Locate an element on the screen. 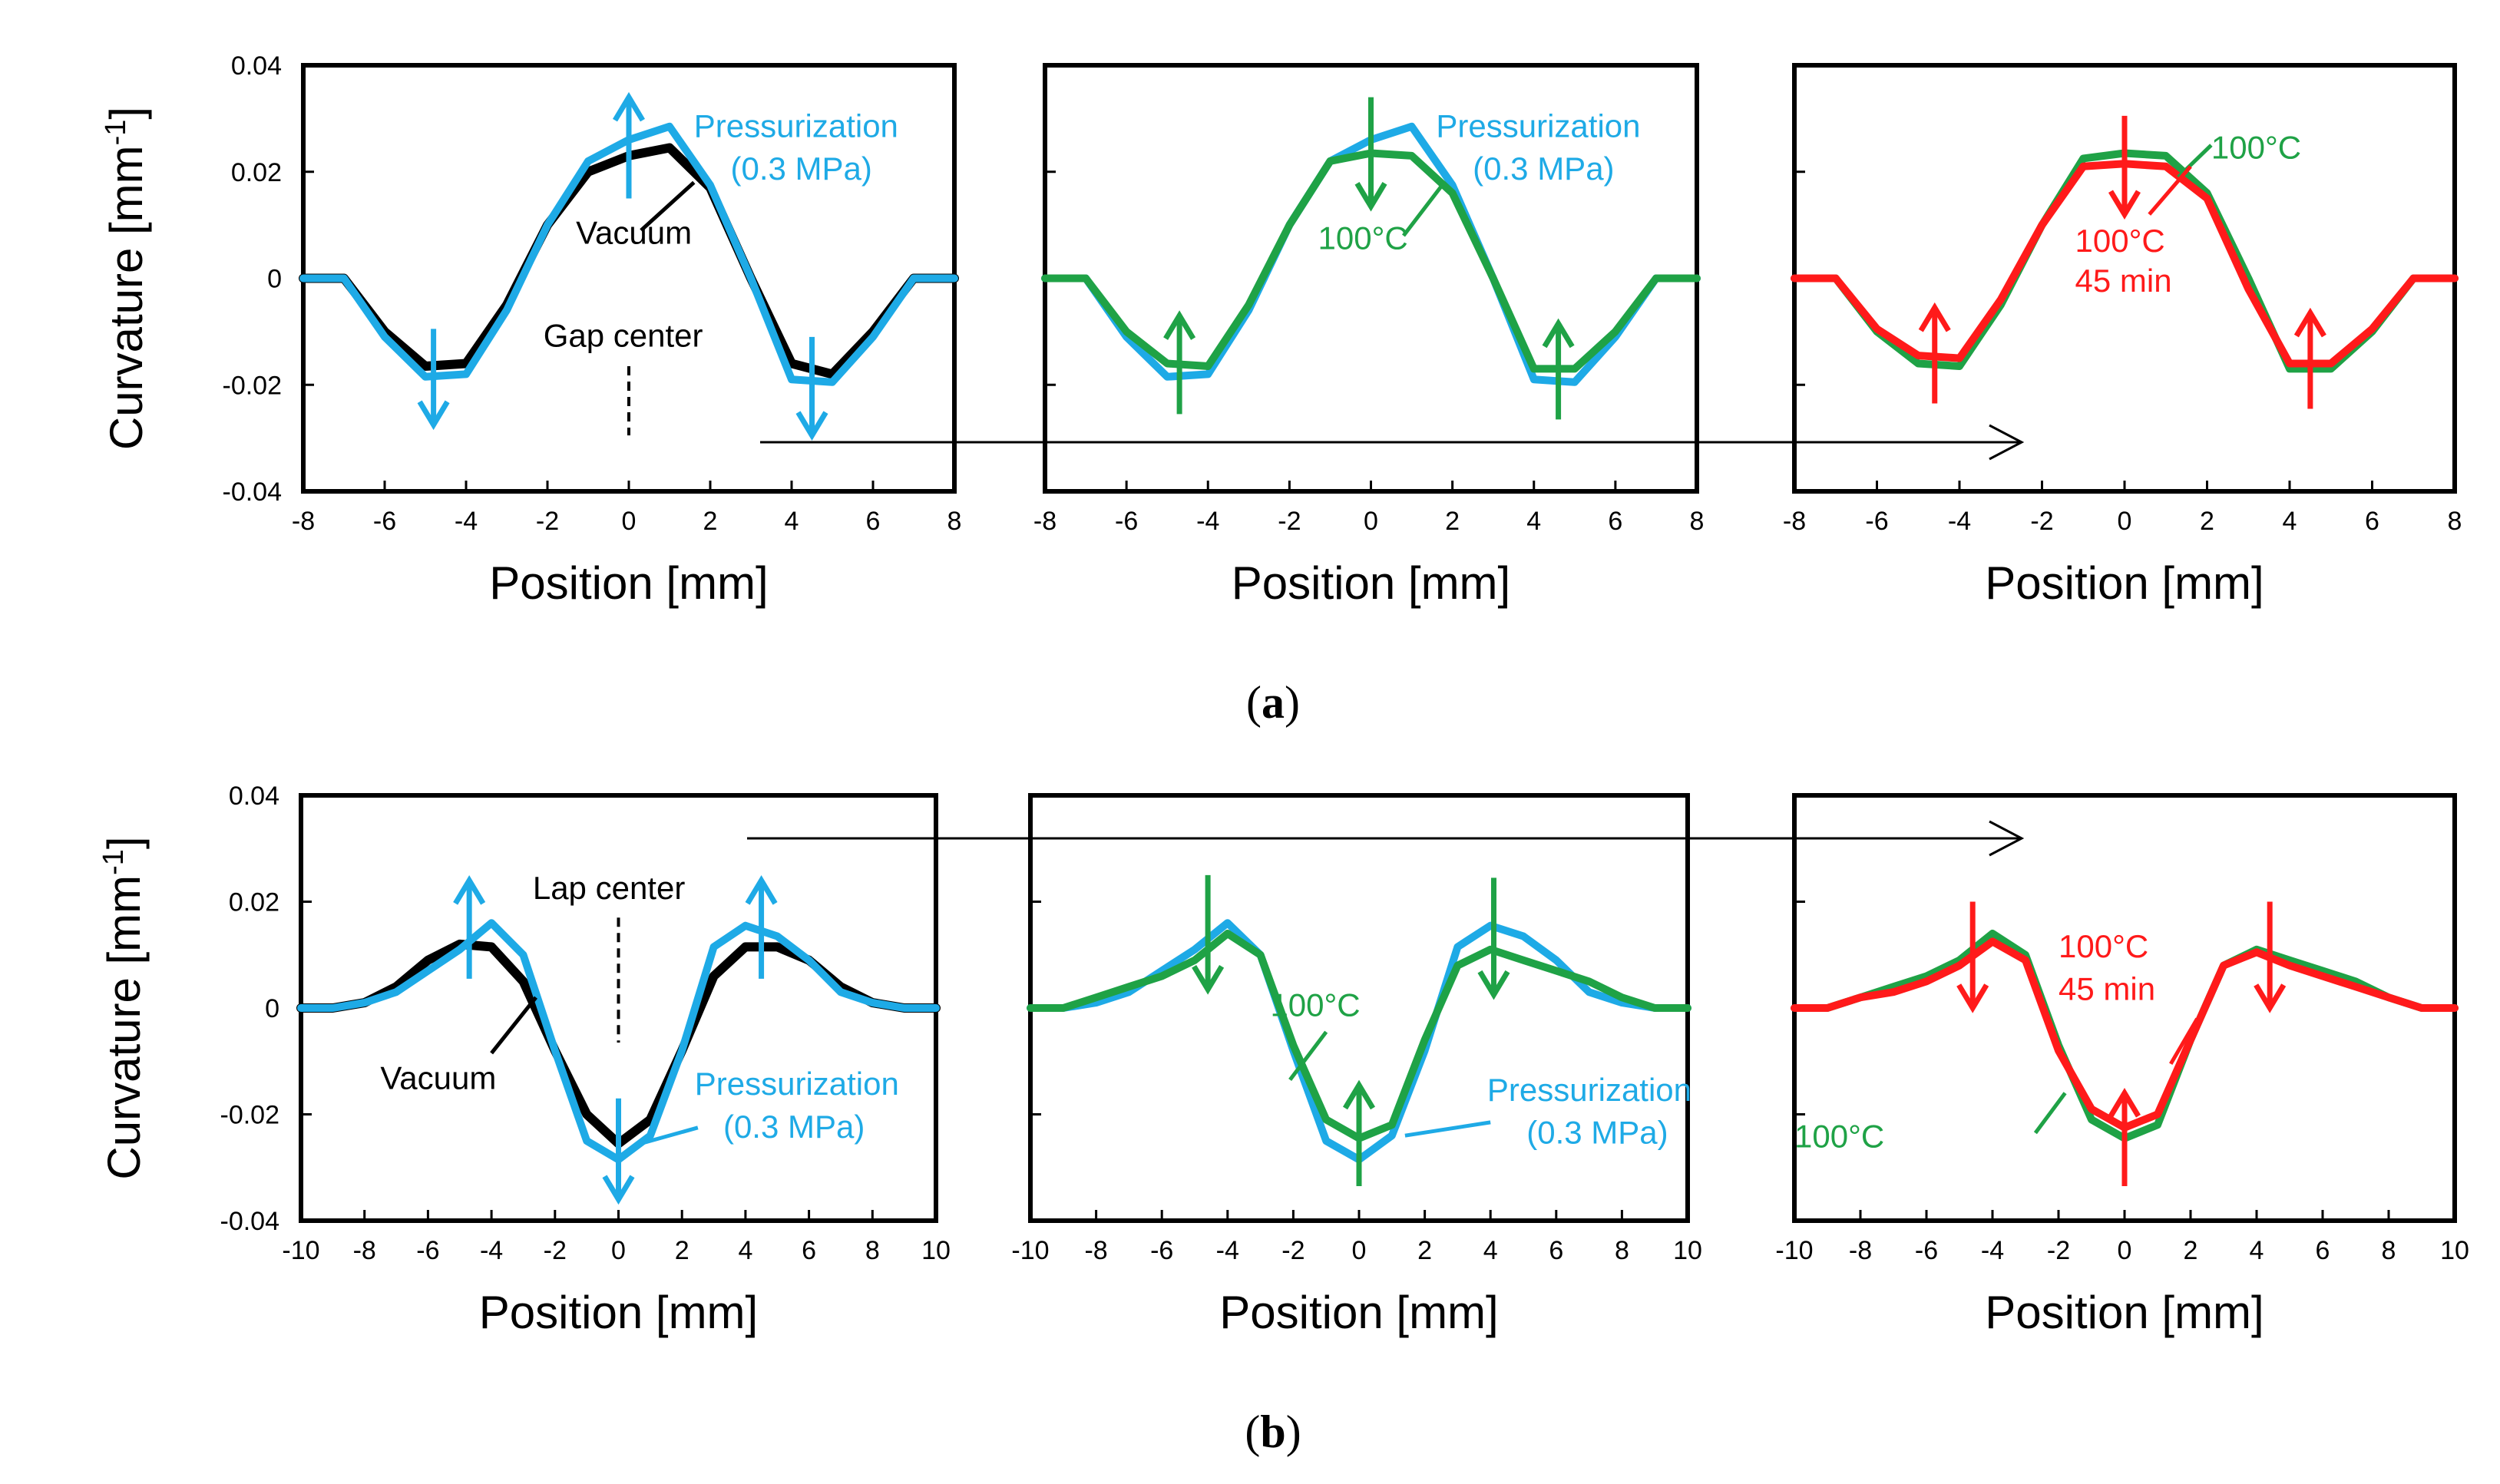  annotation-label: Lap center is located at coordinates (609, 888).